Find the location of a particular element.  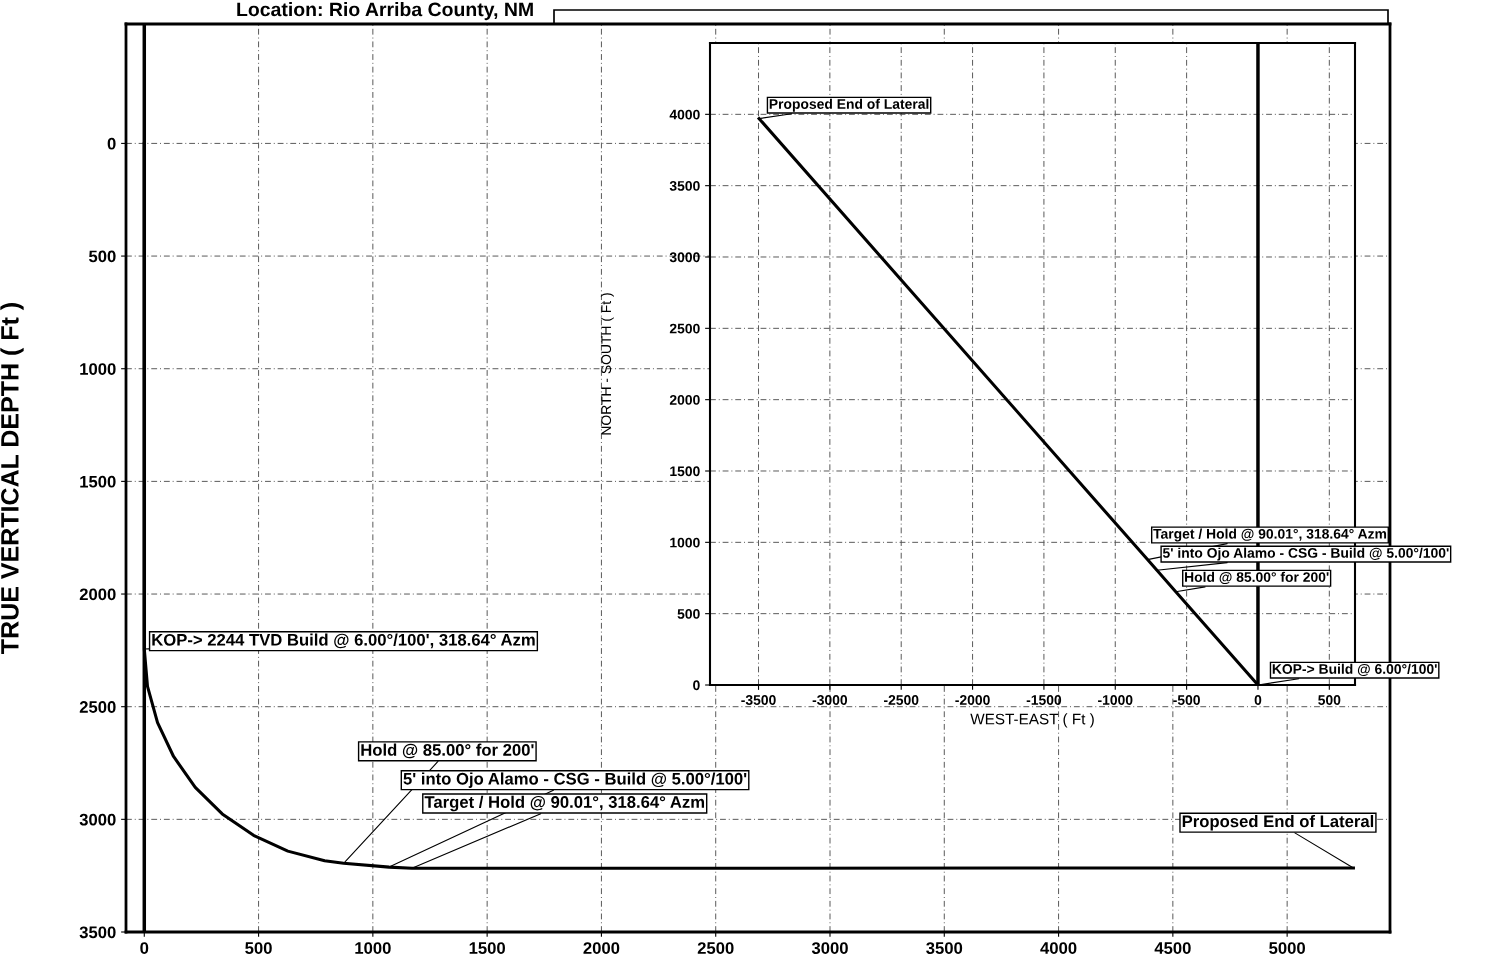

x-tick-label: 4000 is located at coordinates (1058, 948).